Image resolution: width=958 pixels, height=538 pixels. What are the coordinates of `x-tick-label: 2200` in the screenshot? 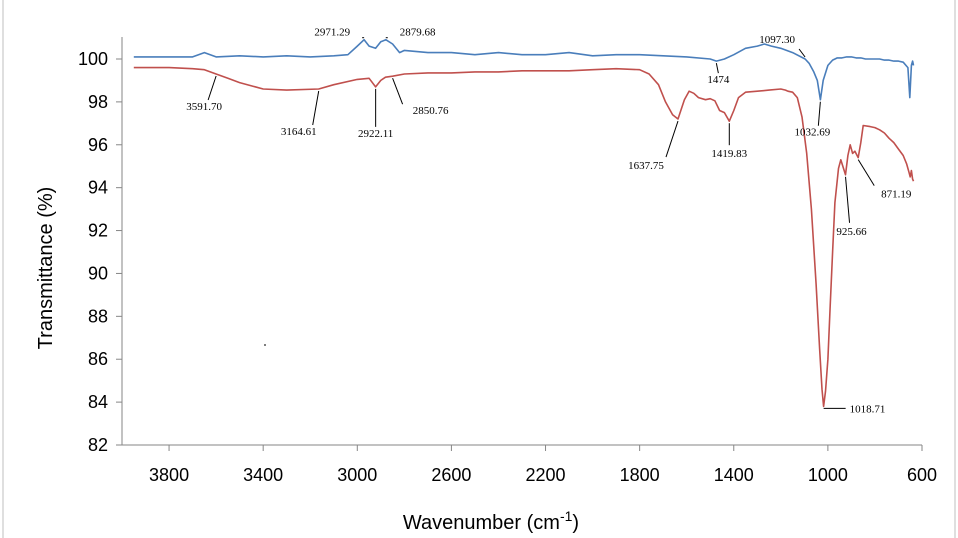 It's located at (546, 475).